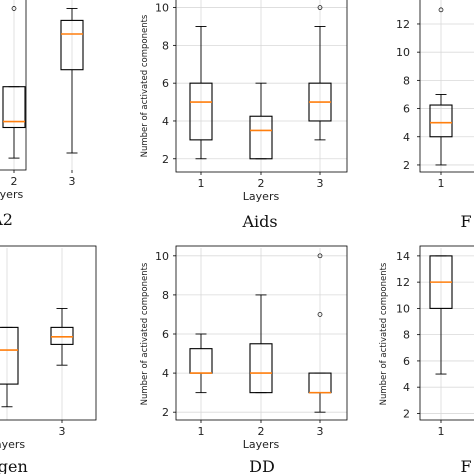 This screenshot has width=474, height=474. I want to click on subplot-caption: Aids, so click(259, 221).